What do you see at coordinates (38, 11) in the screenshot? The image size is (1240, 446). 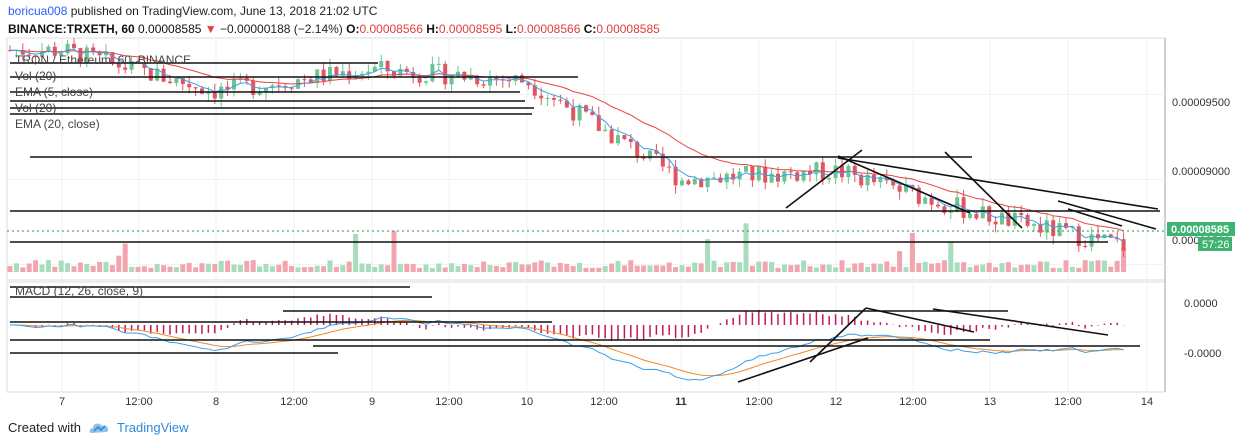 I see `author-link: boricua008` at bounding box center [38, 11].